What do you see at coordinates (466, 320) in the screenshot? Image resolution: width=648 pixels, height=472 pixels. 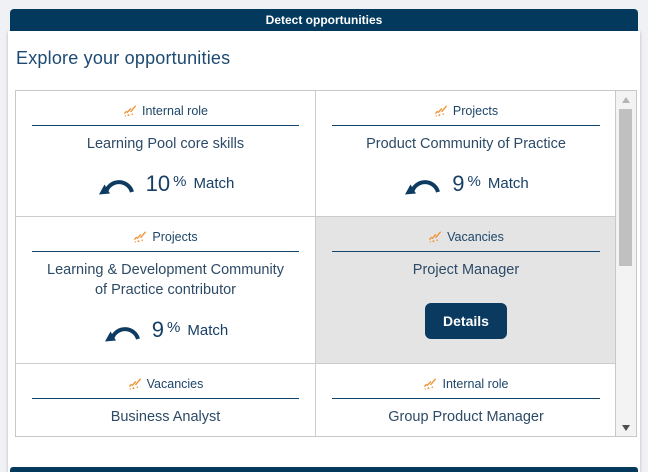 I see `details-button: Details` at bounding box center [466, 320].